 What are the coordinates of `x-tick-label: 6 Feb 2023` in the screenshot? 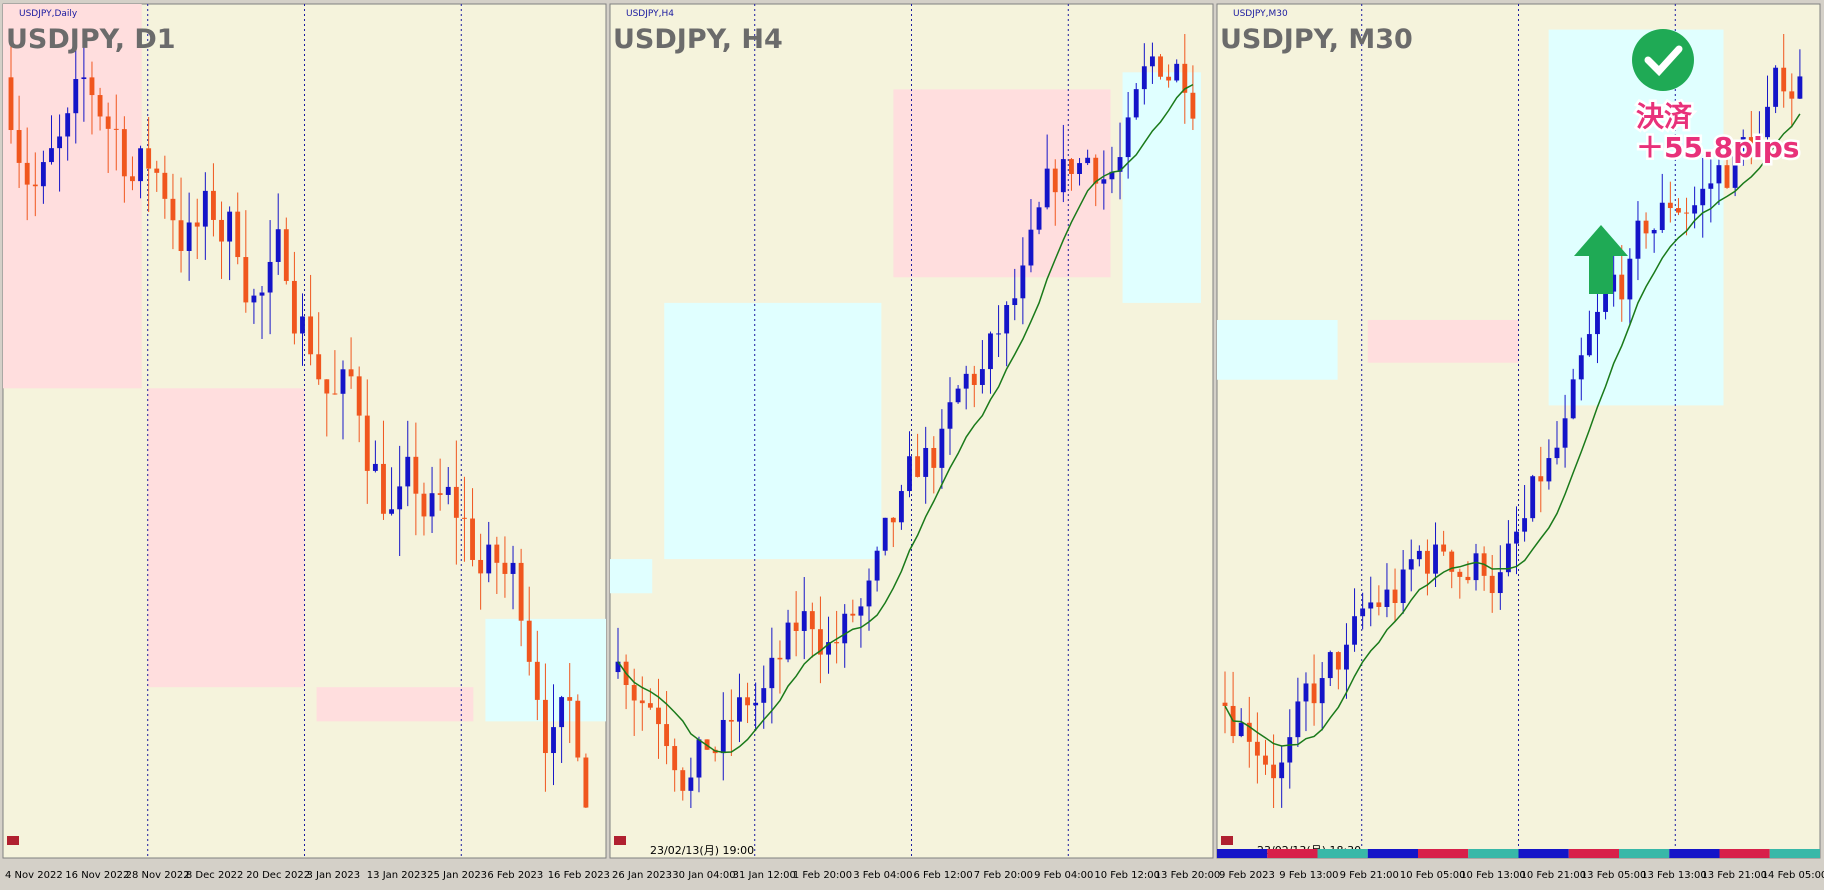 It's located at (515, 875).